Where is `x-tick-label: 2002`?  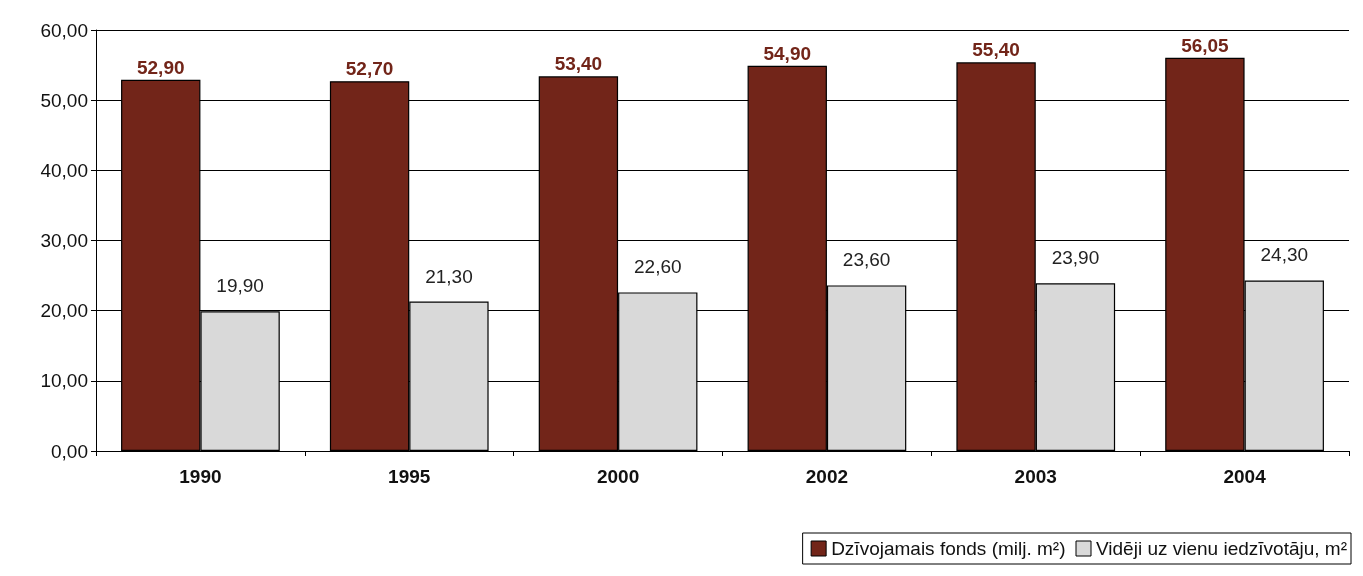
x-tick-label: 2002 is located at coordinates (827, 476).